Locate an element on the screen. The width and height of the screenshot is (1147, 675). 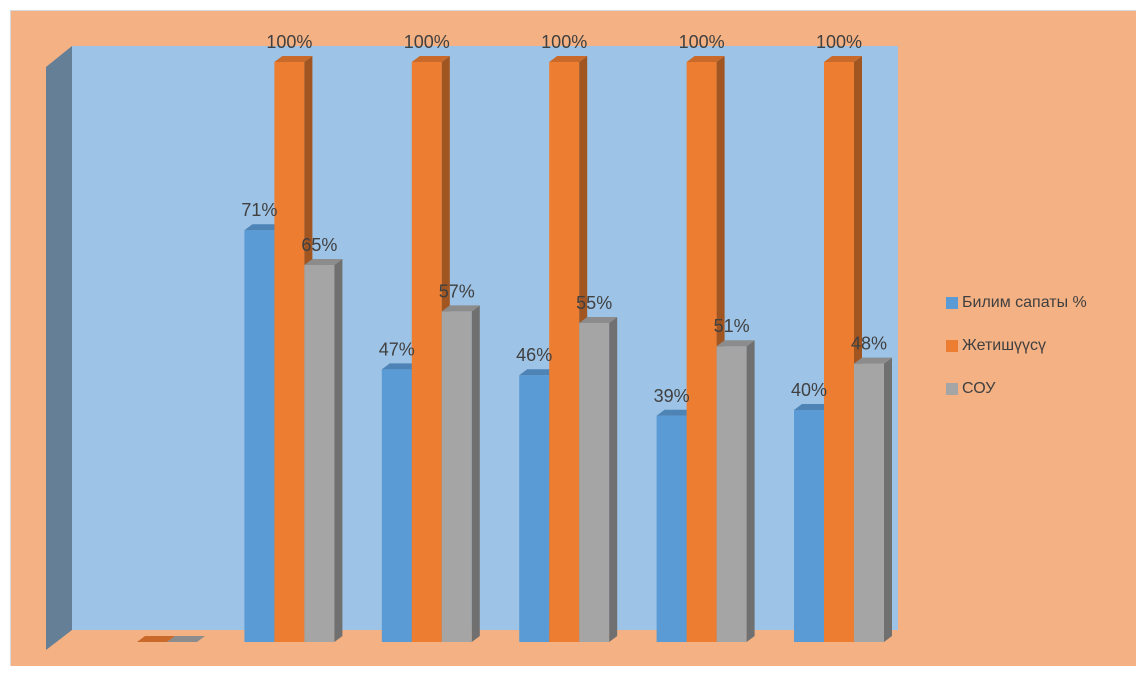
legend-item: Жетишүүсү is located at coordinates (1016, 345).